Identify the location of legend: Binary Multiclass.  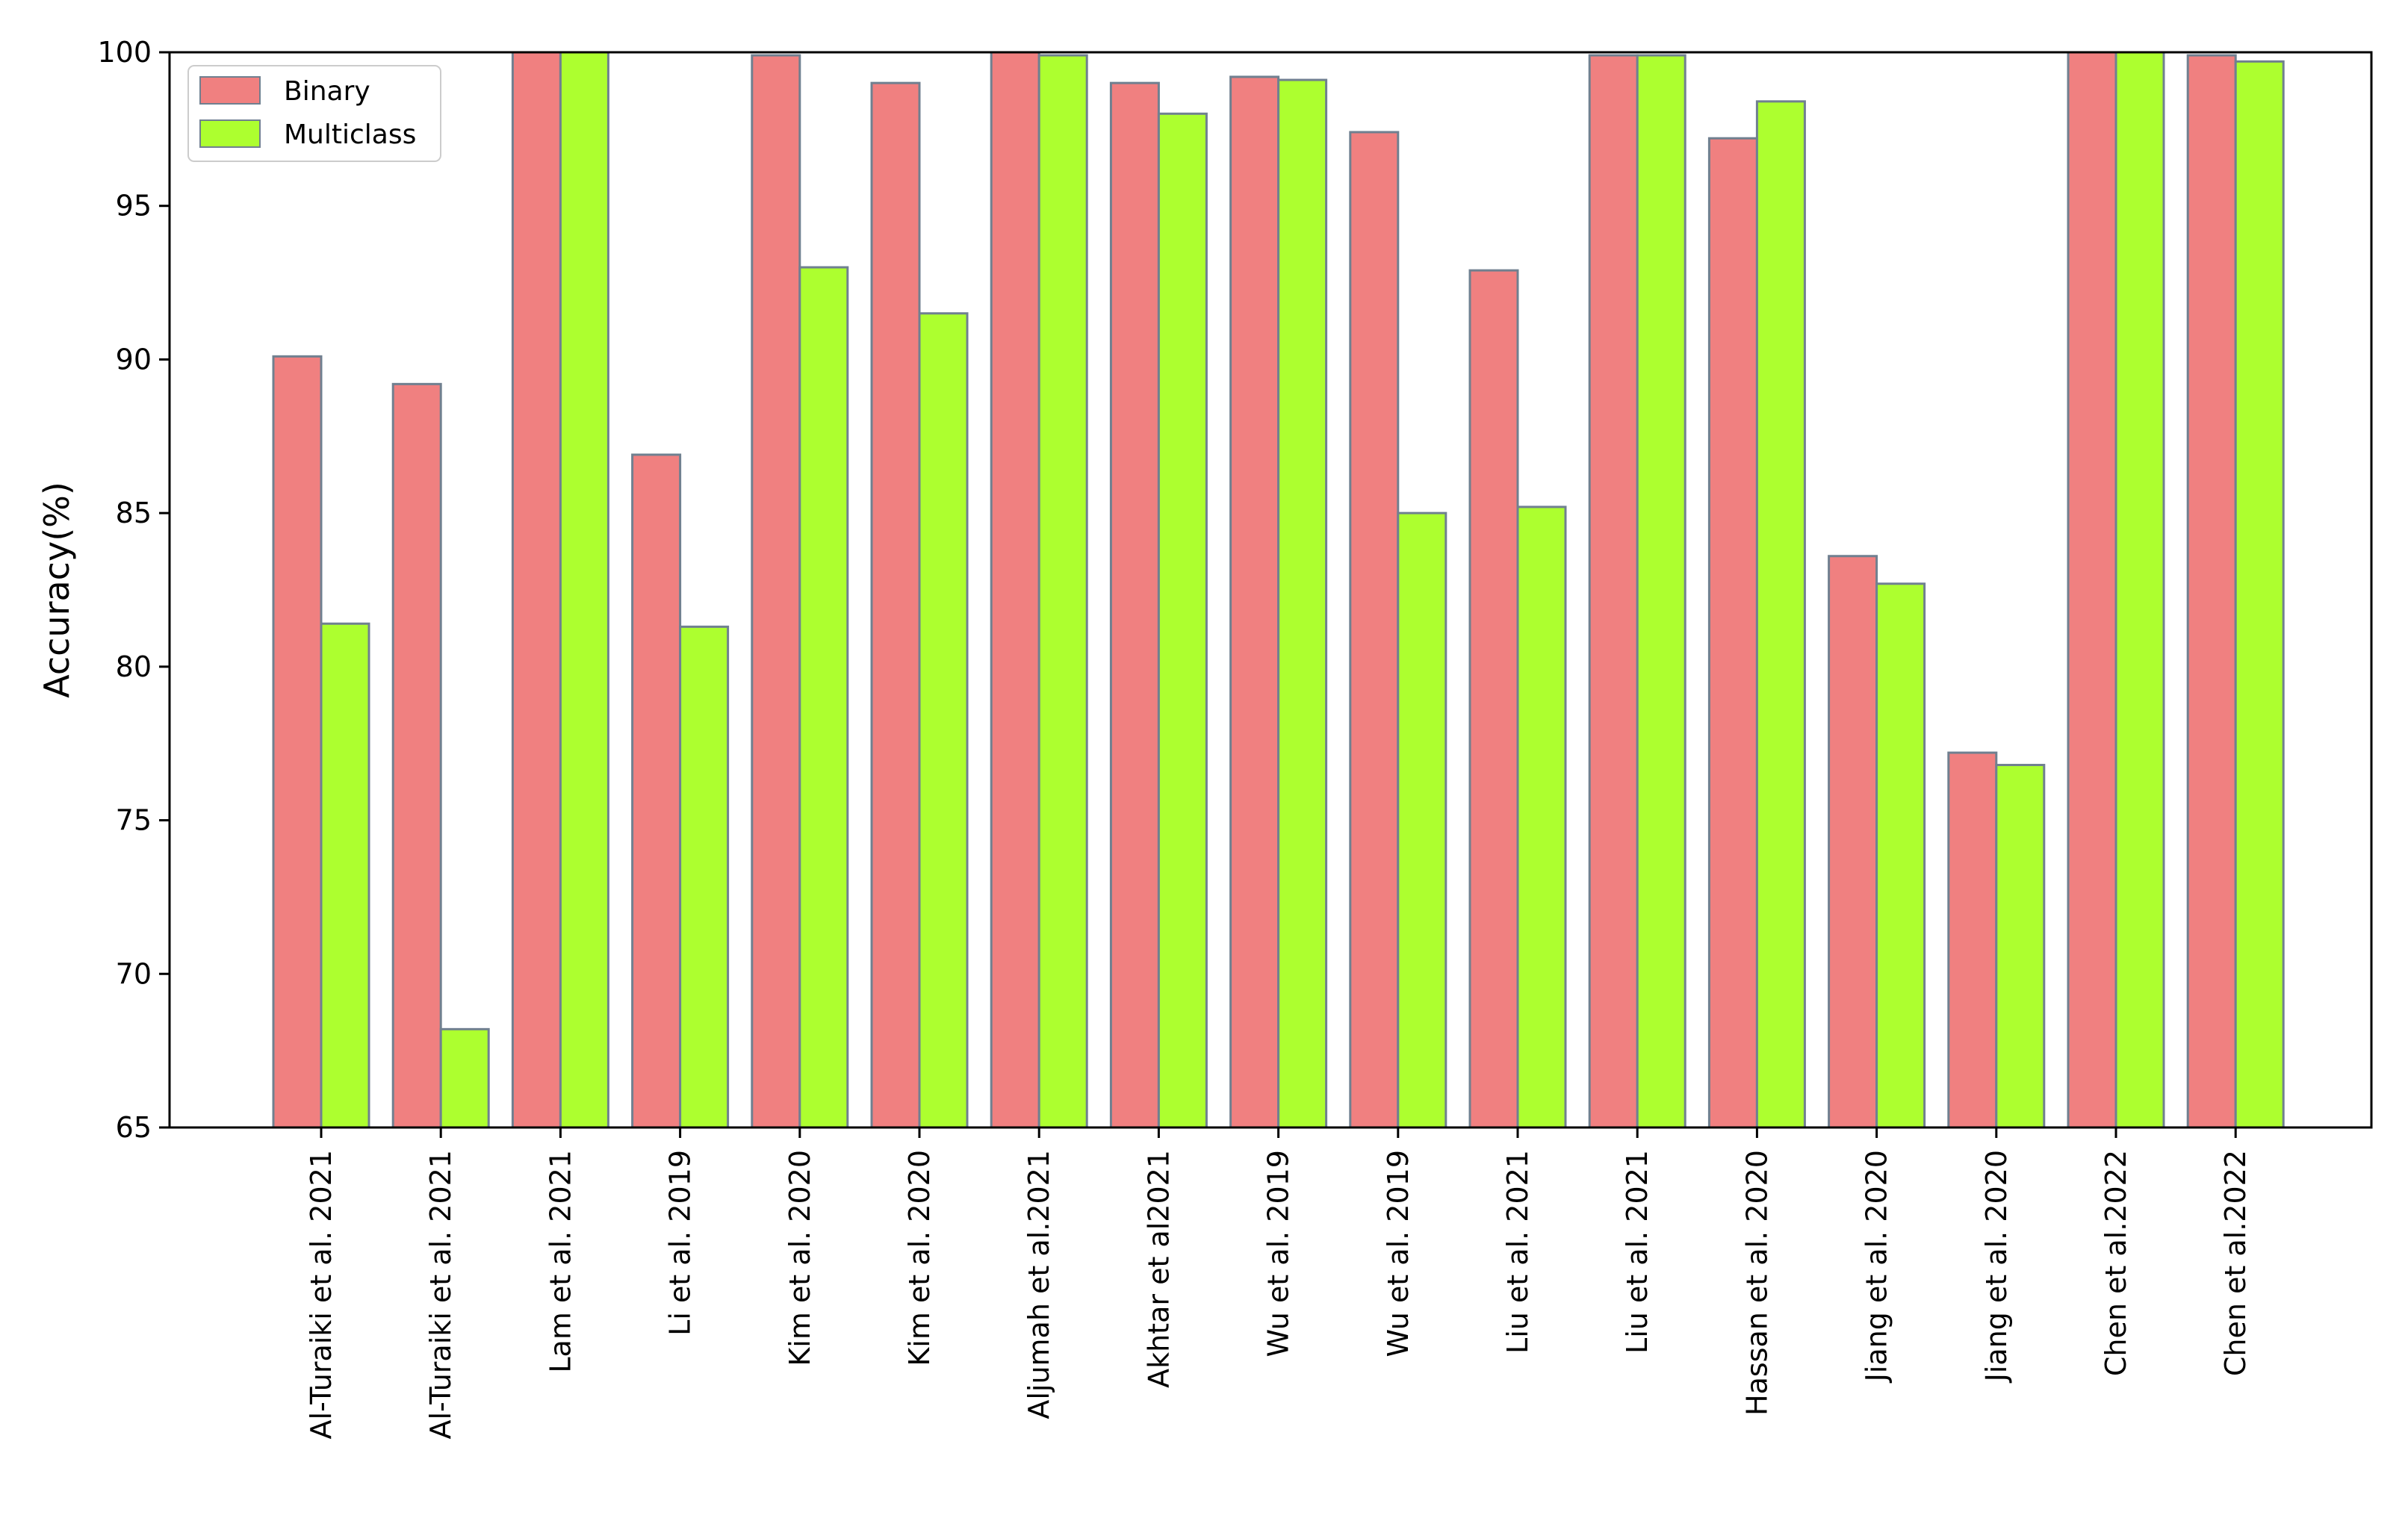
(314, 113).